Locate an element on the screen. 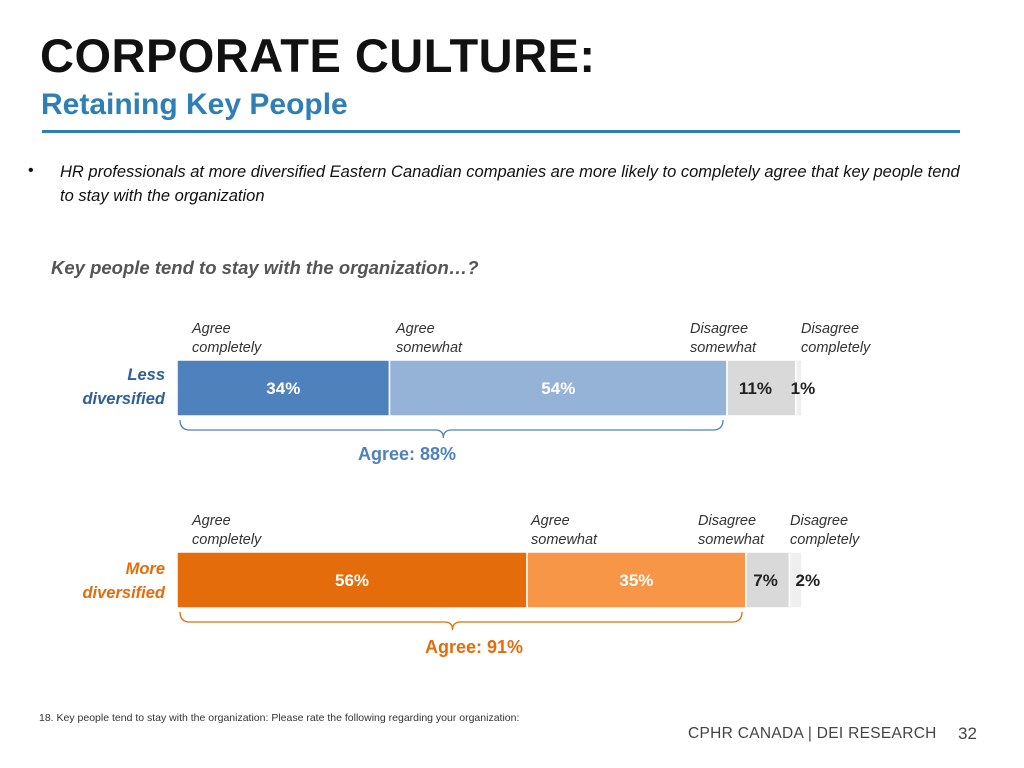  page-number: 32 is located at coordinates (967, 733).